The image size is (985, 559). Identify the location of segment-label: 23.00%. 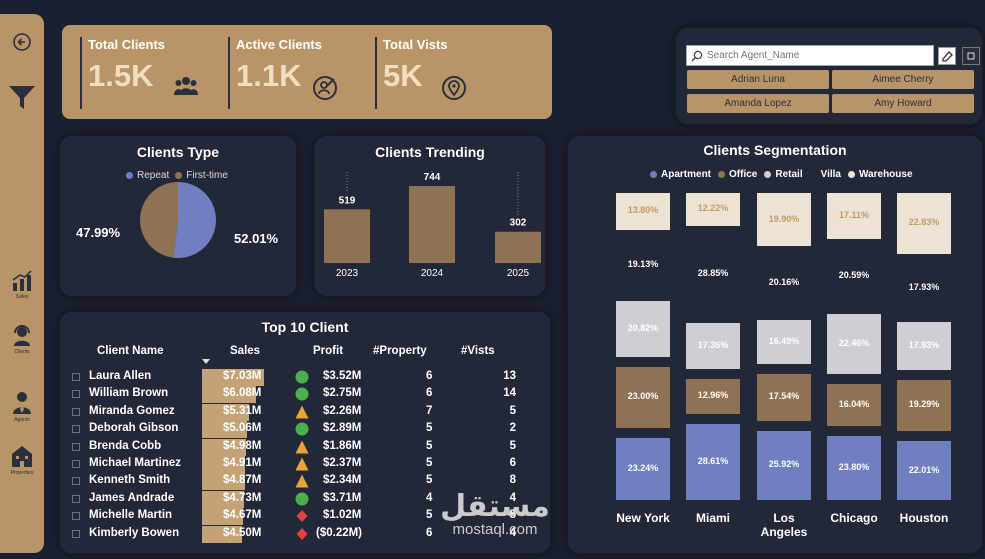
(643, 396).